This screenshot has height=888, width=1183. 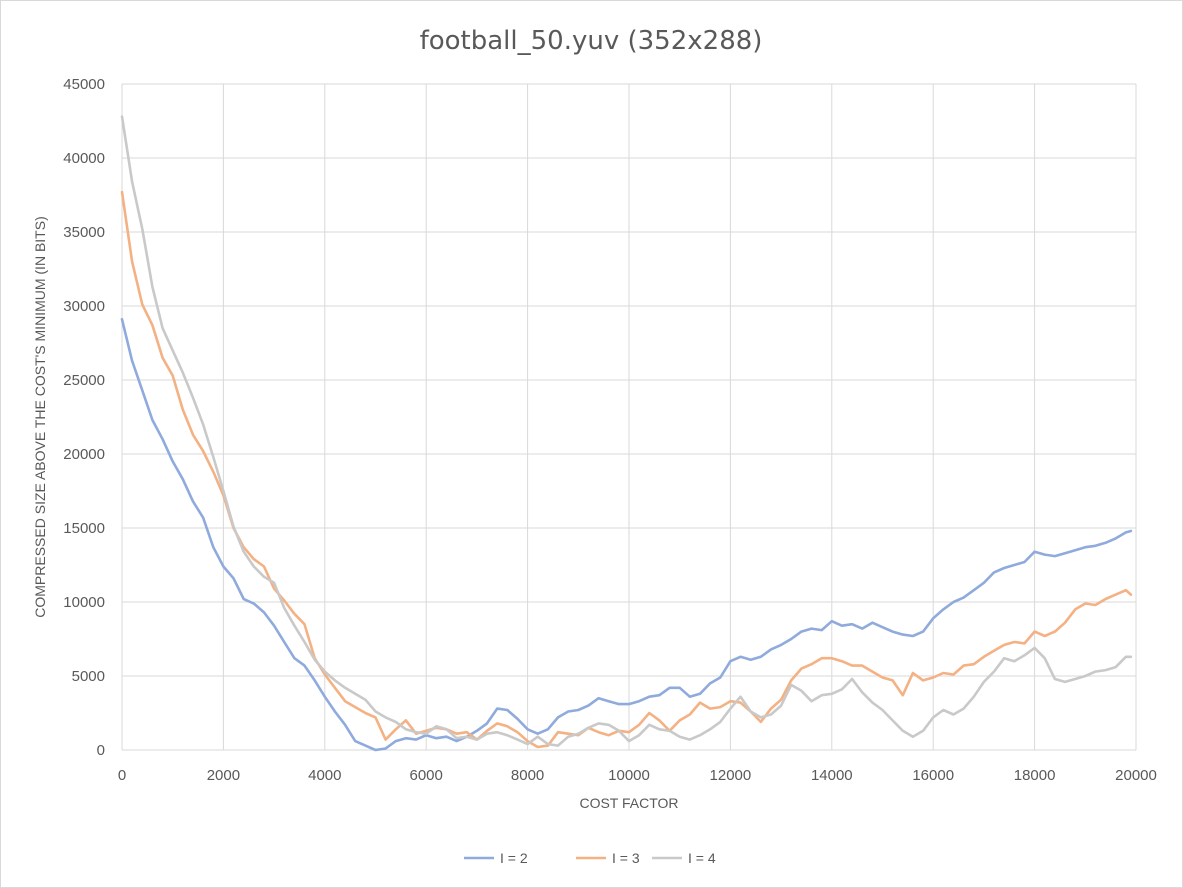 I want to click on x-tick-label: 14000, so click(x=832, y=775).